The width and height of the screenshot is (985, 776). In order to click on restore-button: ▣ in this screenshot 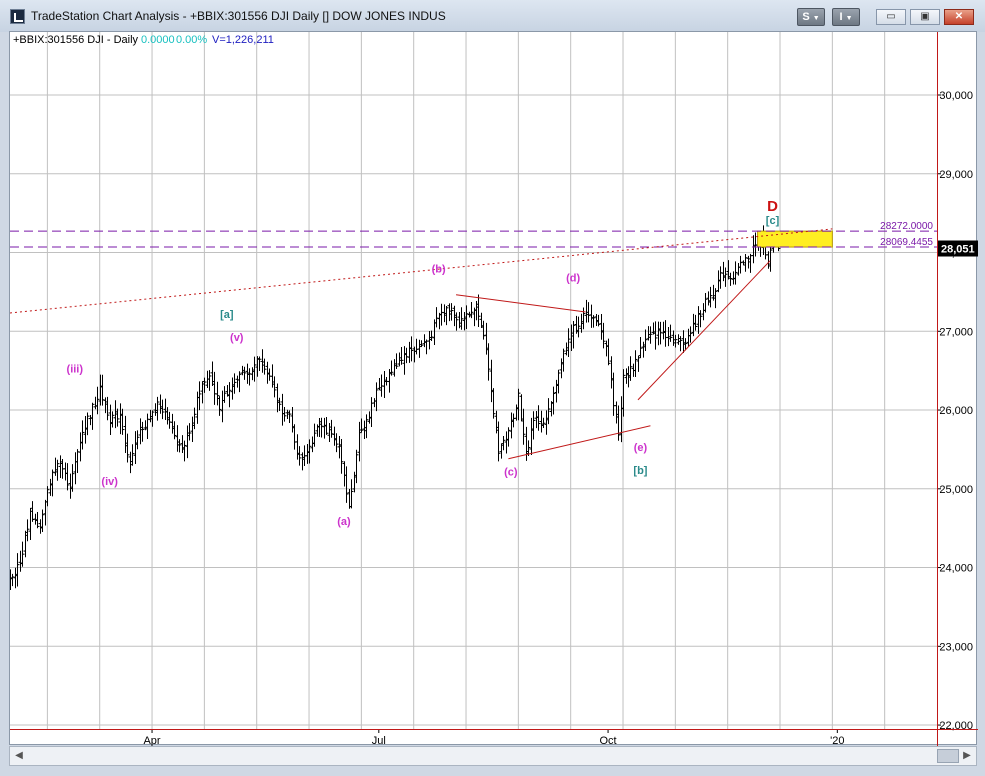, I will do `click(925, 17)`.